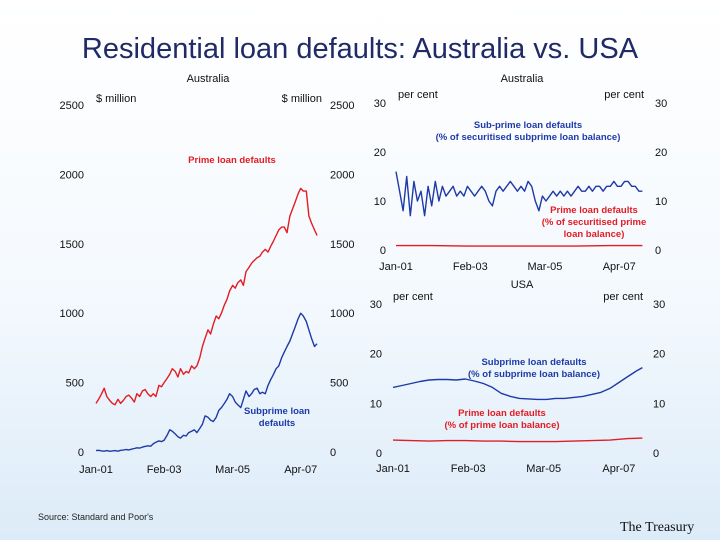 This screenshot has height=540, width=720. What do you see at coordinates (594, 234) in the screenshot?
I see `series-label: loan balance)` at bounding box center [594, 234].